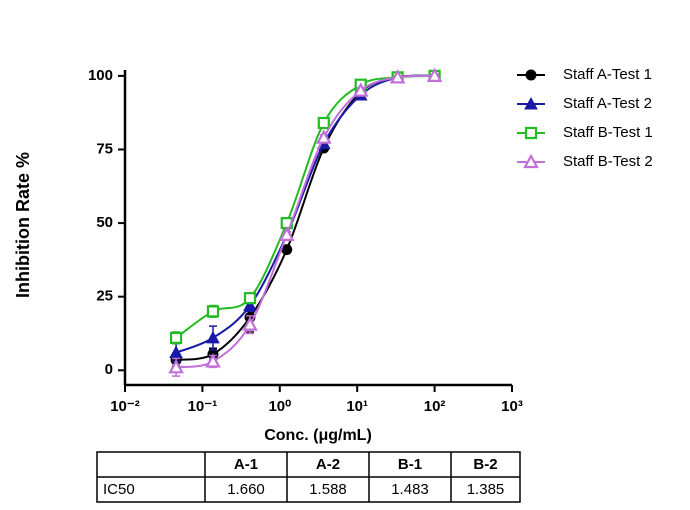  What do you see at coordinates (486, 489) in the screenshot?
I see `table-cell: 1.385` at bounding box center [486, 489].